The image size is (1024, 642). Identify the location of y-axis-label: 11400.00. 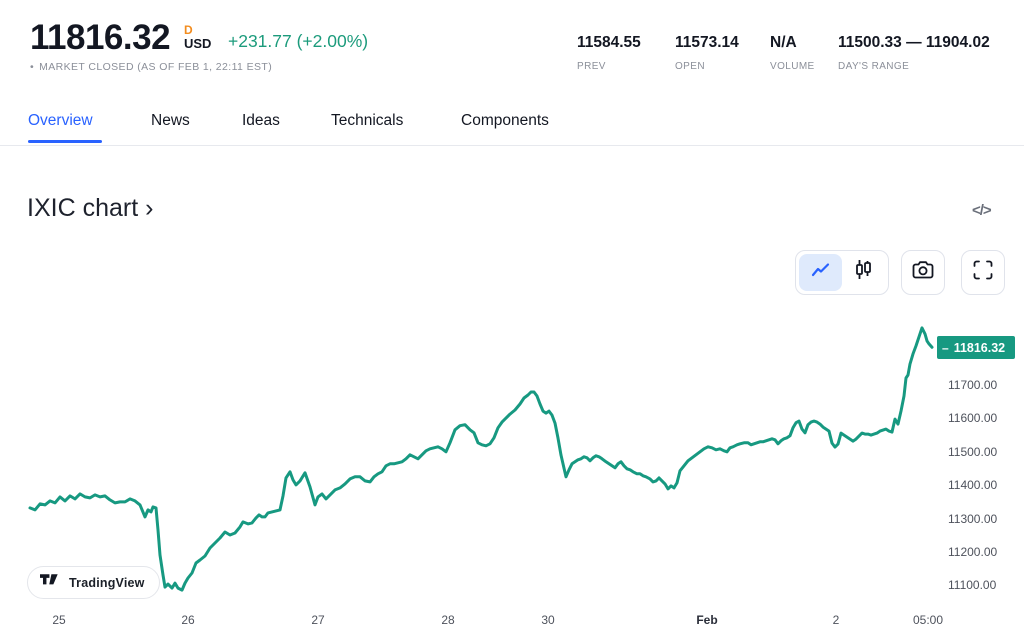
(973, 485).